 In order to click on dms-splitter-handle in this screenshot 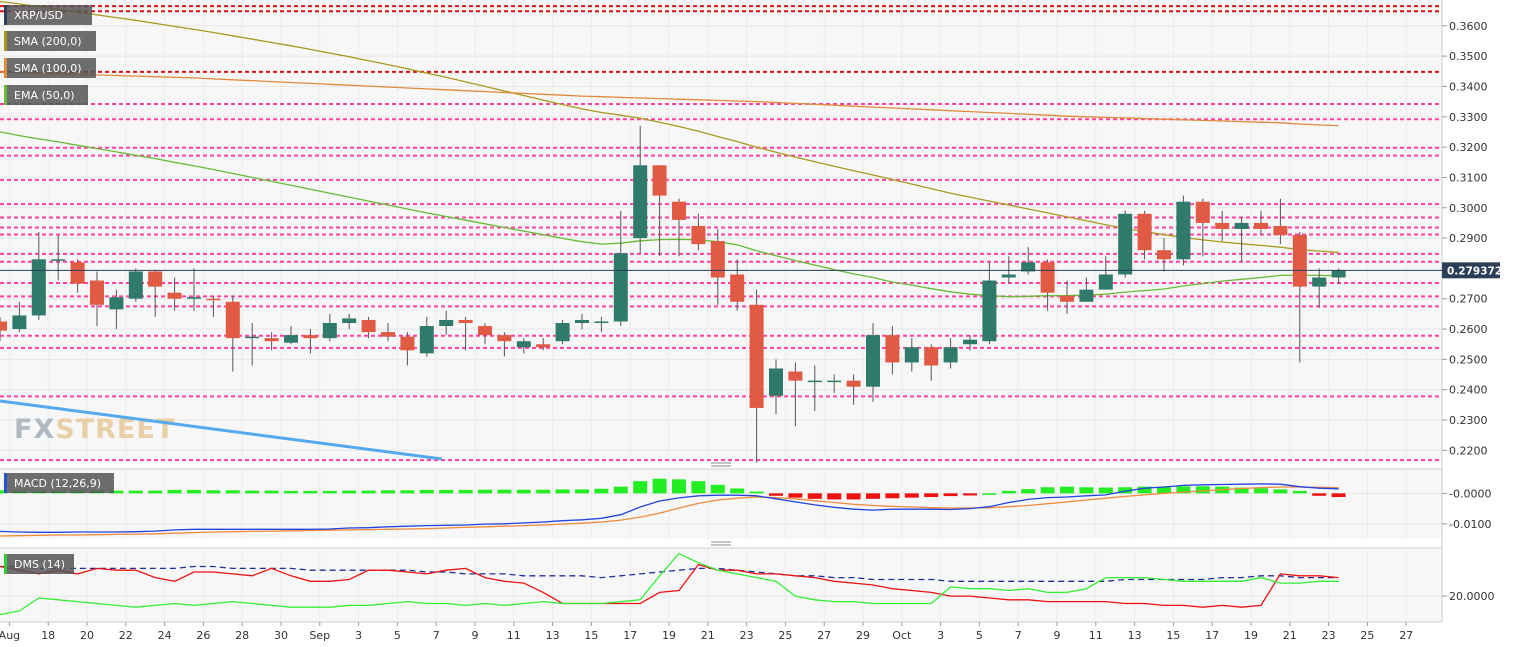, I will do `click(721, 543)`.